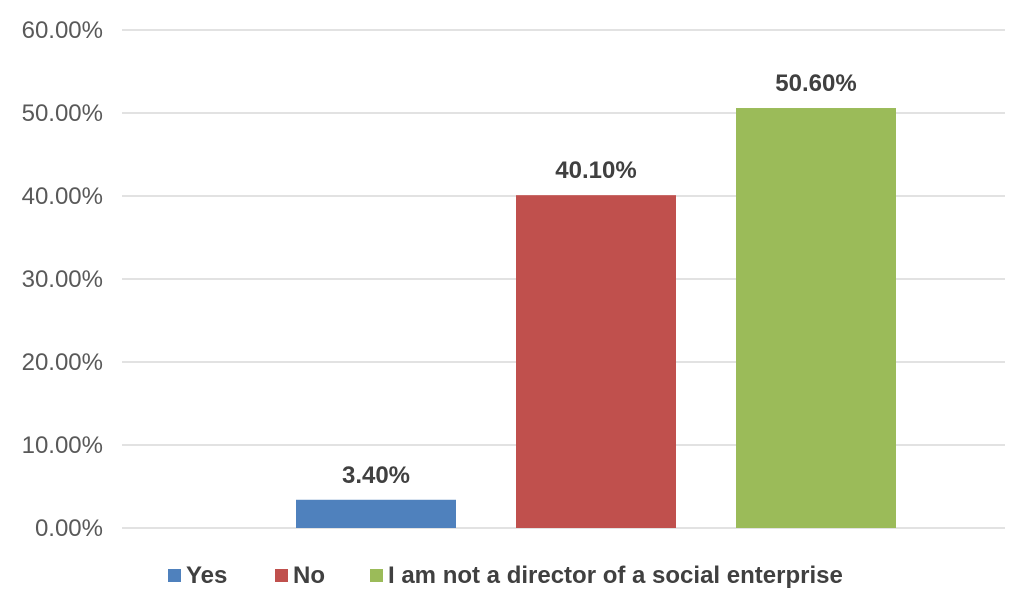 The height and width of the screenshot is (594, 1019). I want to click on y-tick-label-6: 60.00%, so click(62, 30).